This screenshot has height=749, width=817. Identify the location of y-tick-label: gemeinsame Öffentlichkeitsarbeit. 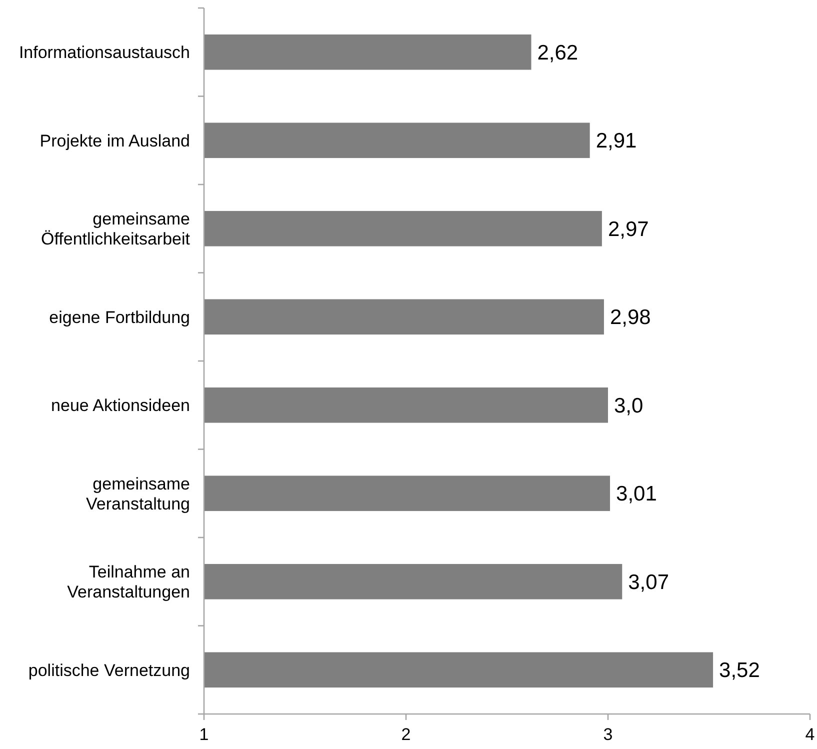
(115, 229).